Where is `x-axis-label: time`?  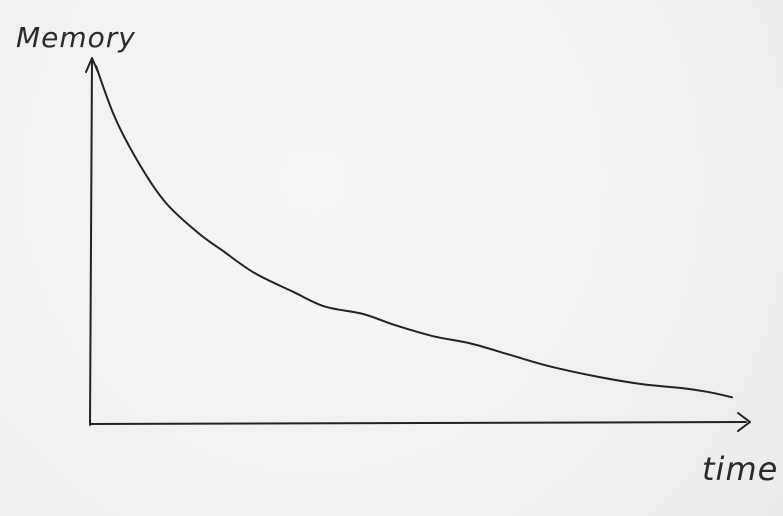 x-axis-label: time is located at coordinates (740, 469).